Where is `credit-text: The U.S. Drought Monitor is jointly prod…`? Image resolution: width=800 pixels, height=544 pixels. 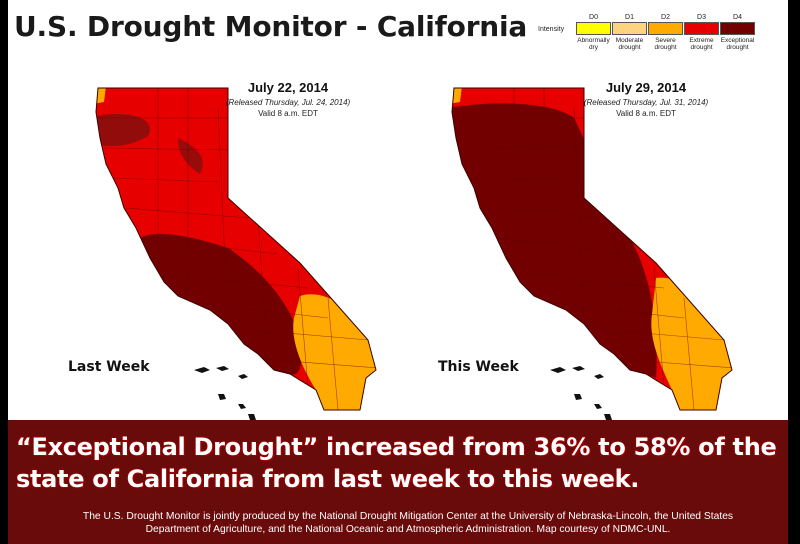 credit-text: The U.S. Drought Monitor is jointly prod… is located at coordinates (408, 523).